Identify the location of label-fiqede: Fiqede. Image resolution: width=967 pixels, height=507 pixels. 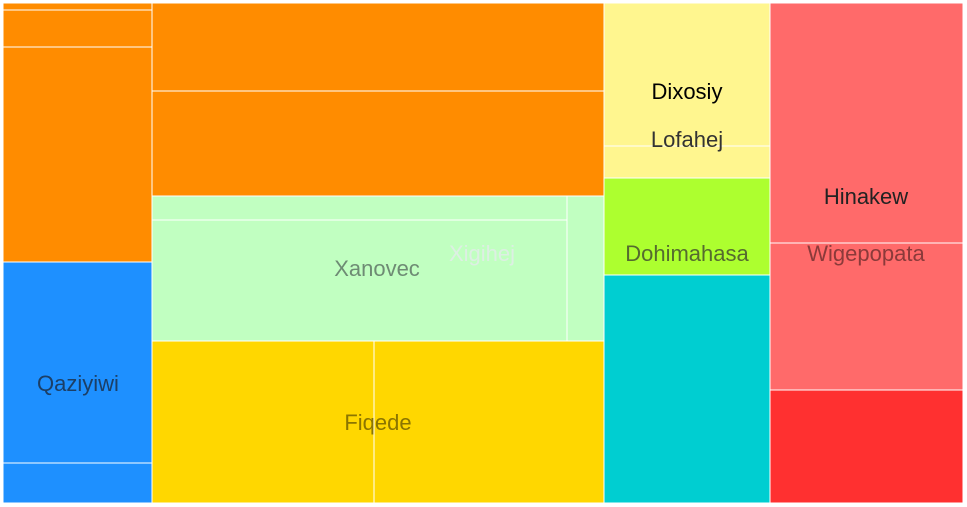
(377, 422).